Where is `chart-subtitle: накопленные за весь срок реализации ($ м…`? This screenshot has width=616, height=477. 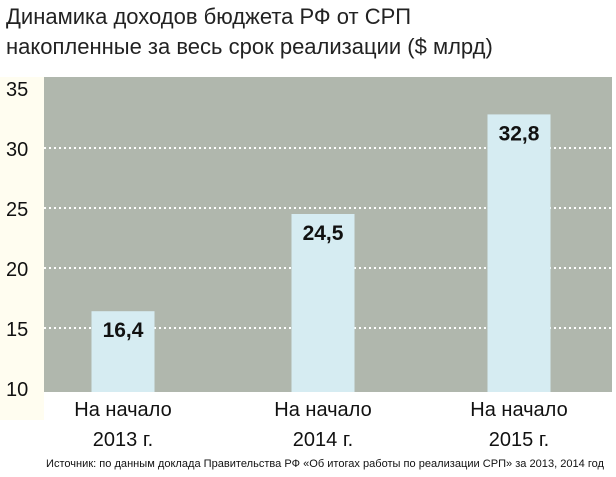
chart-subtitle: накопленные за весь срок реализации ($ м… is located at coordinates (249, 46).